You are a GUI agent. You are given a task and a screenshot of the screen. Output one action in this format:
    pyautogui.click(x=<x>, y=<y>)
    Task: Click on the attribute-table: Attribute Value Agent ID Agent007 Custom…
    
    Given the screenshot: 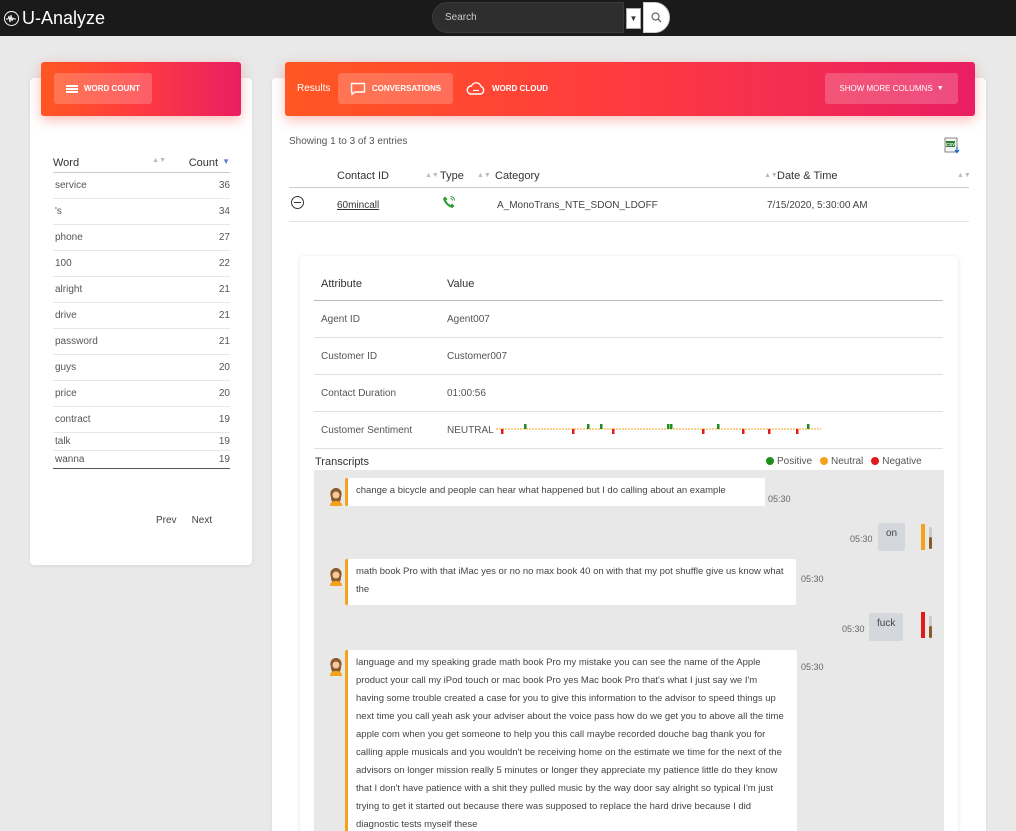 What is the action you would take?
    pyautogui.click(x=628, y=358)
    